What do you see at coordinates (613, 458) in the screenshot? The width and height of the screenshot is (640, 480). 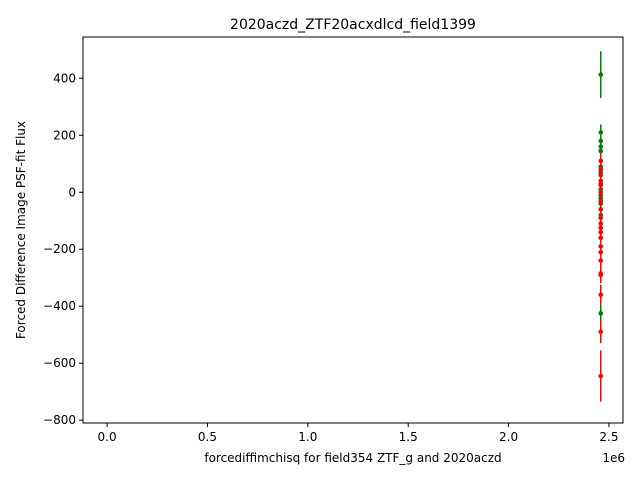 I see `x-axis-offset-label: 1e6` at bounding box center [613, 458].